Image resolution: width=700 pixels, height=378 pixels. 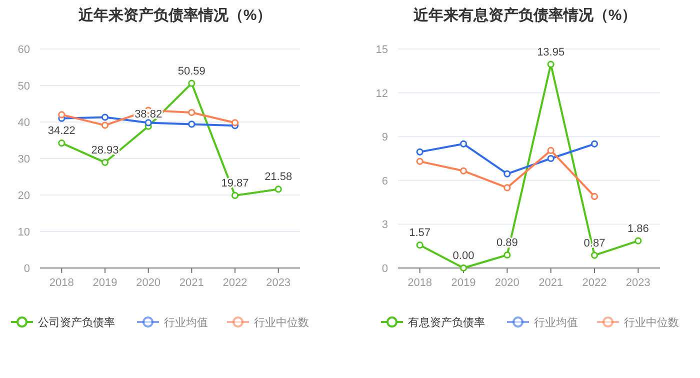 I want to click on data-label: 1.86, so click(x=638, y=228).